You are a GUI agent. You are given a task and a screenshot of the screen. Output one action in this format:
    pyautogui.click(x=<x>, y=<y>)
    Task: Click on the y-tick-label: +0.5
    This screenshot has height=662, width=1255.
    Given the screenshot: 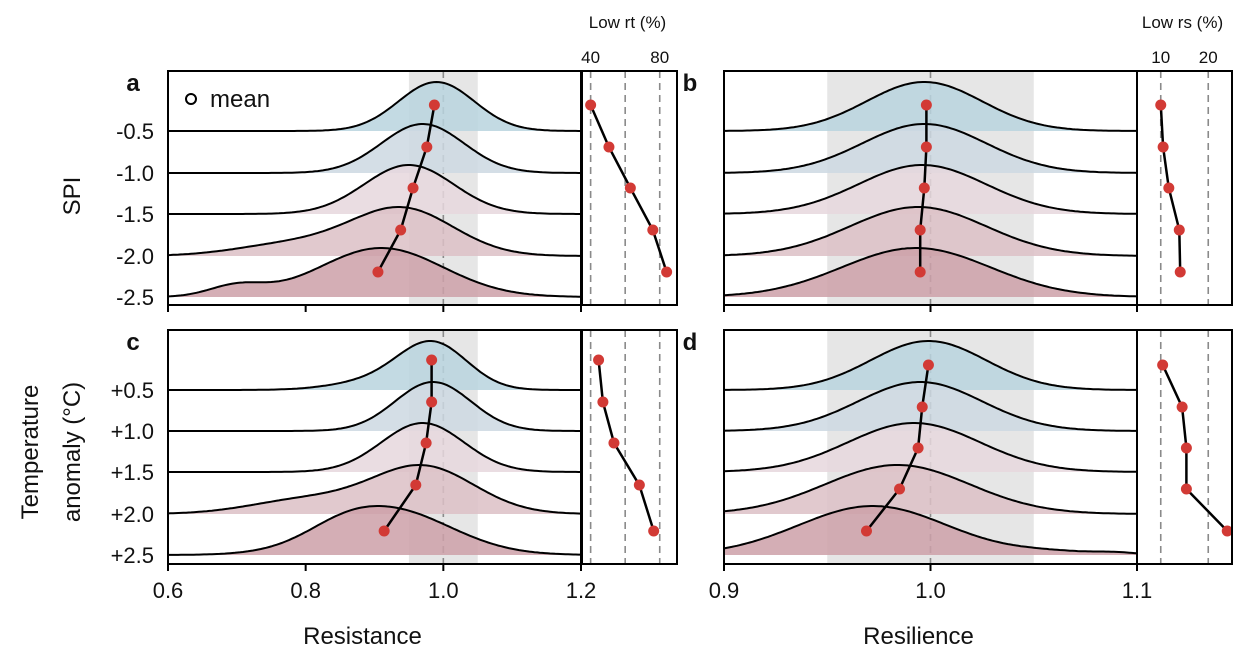 What is the action you would take?
    pyautogui.click(x=132, y=390)
    